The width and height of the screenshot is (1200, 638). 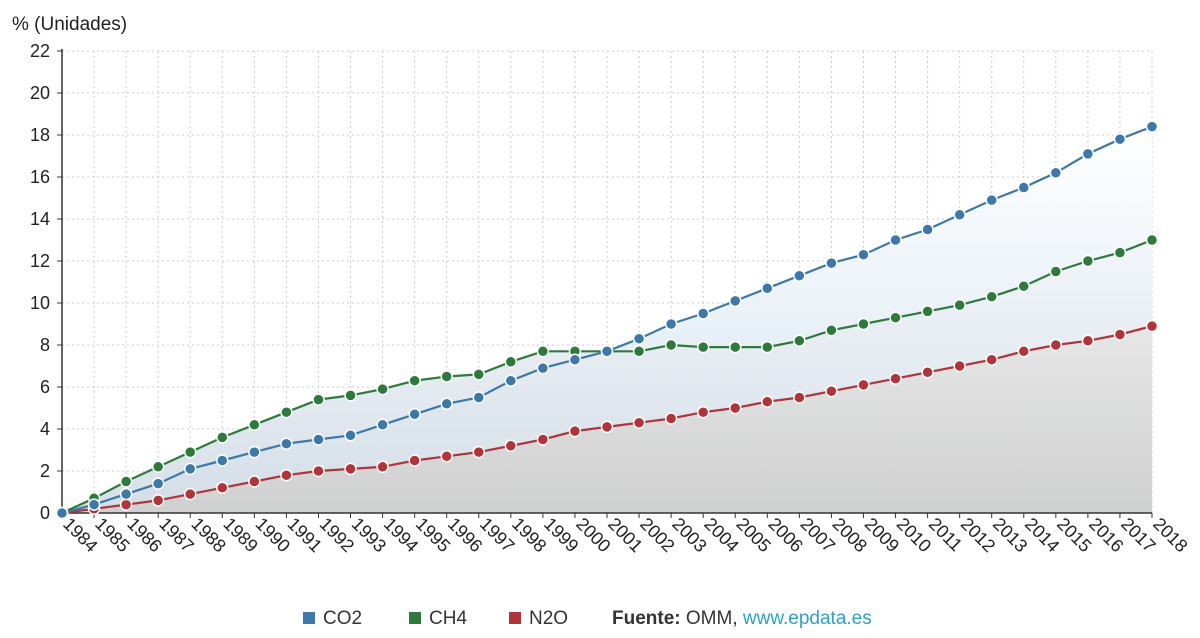 I want to click on x-tick-label: 1984, so click(x=80, y=535).